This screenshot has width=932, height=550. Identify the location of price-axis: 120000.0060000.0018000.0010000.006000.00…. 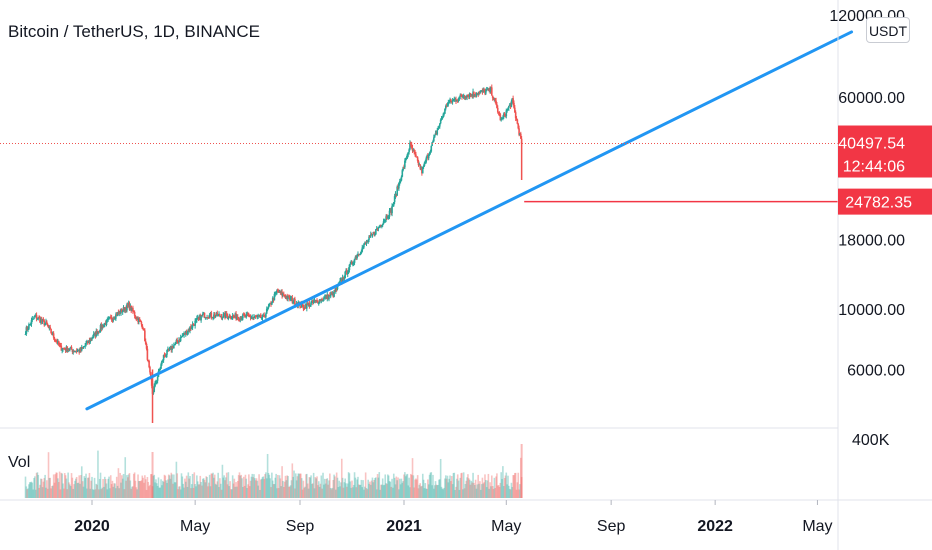
(867, 228).